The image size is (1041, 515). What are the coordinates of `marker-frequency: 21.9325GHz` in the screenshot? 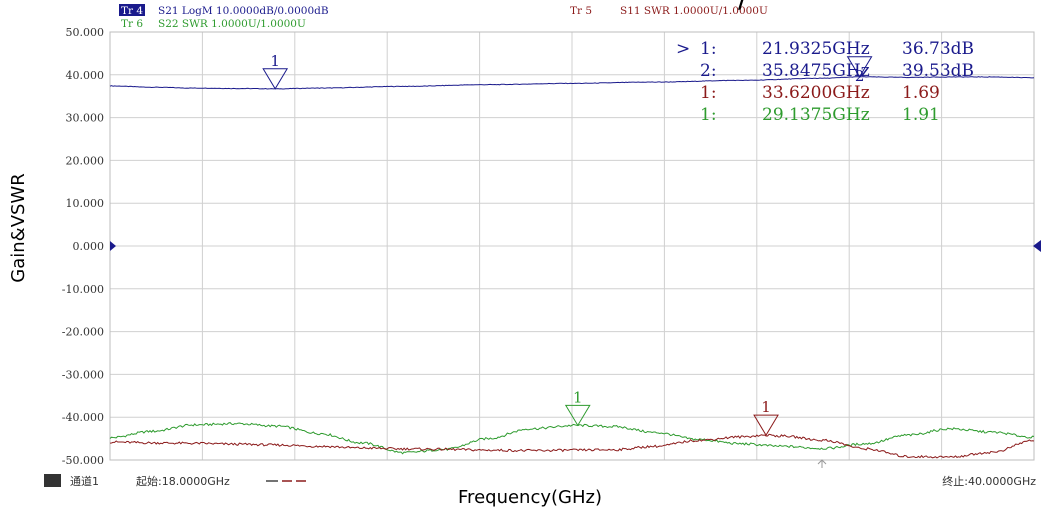 It's located at (816, 49).